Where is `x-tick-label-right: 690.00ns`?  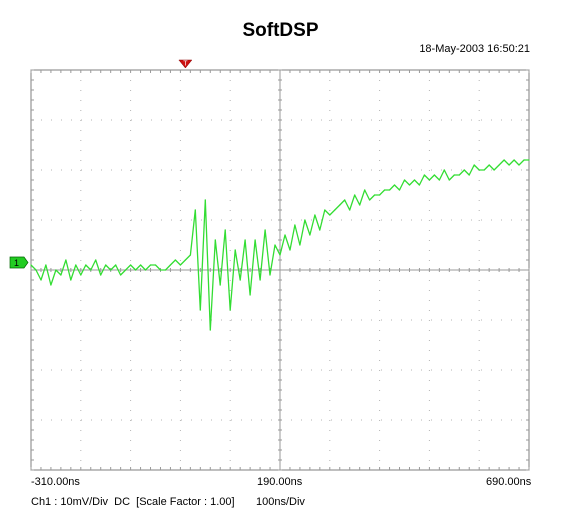 x-tick-label-right: 690.00ns is located at coordinates (509, 482).